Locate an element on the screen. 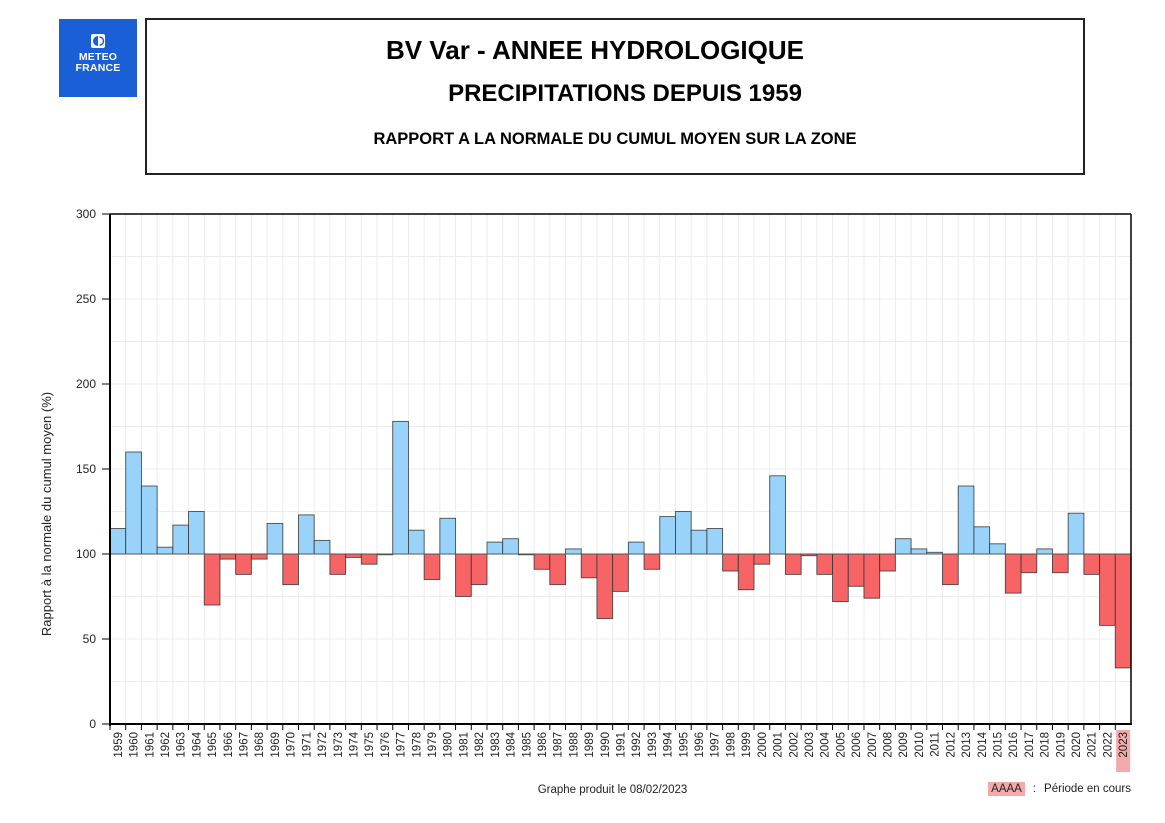 The image size is (1165, 823). chart-title-line2: PRECIPITATIONS DEPUIS 1959 is located at coordinates (625, 93).